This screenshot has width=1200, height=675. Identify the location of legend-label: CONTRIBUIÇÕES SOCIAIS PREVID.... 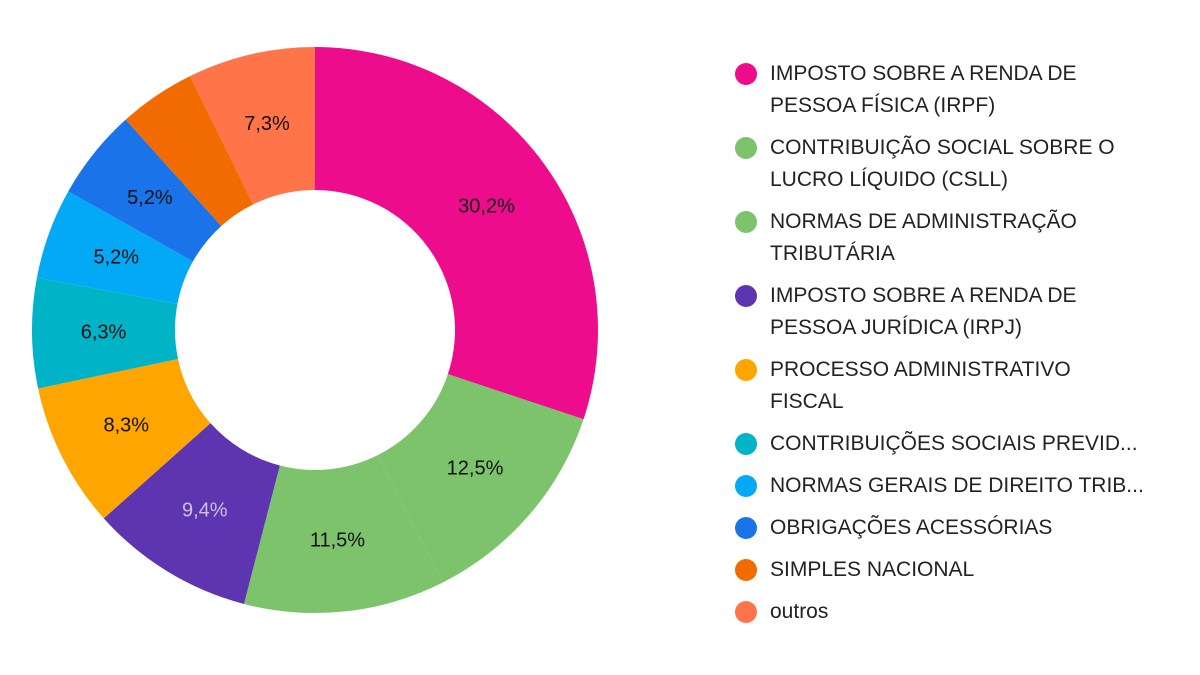
(954, 443).